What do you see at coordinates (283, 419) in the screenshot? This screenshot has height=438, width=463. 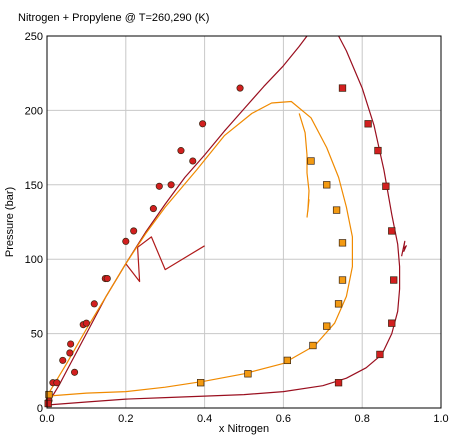 I see `x-tick-label: 0.6` at bounding box center [283, 419].